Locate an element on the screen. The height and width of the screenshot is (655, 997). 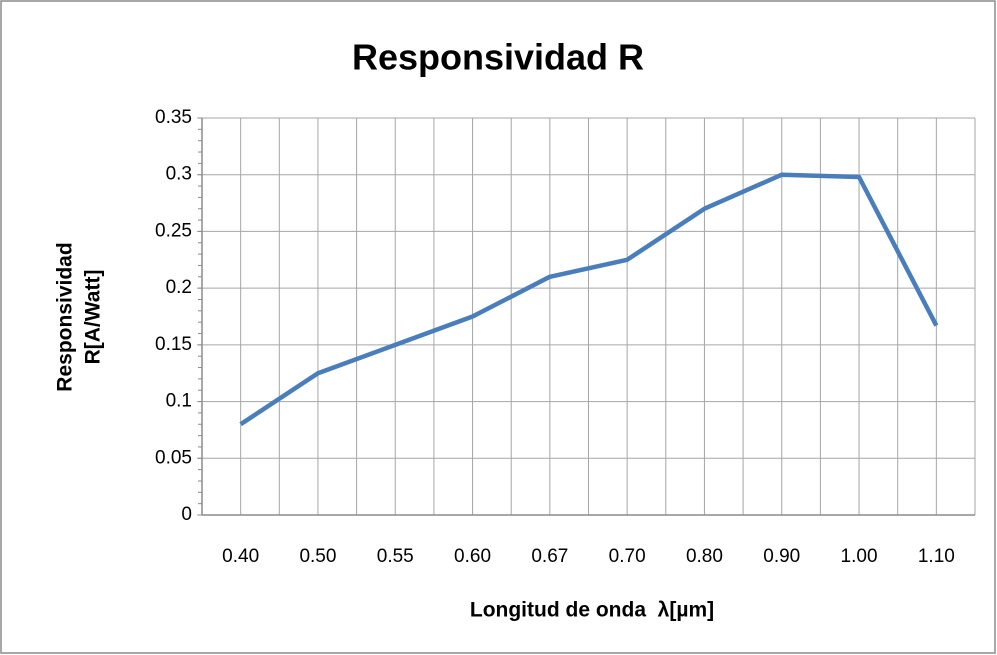
x-tick-label: 0.70 is located at coordinates (627, 556).